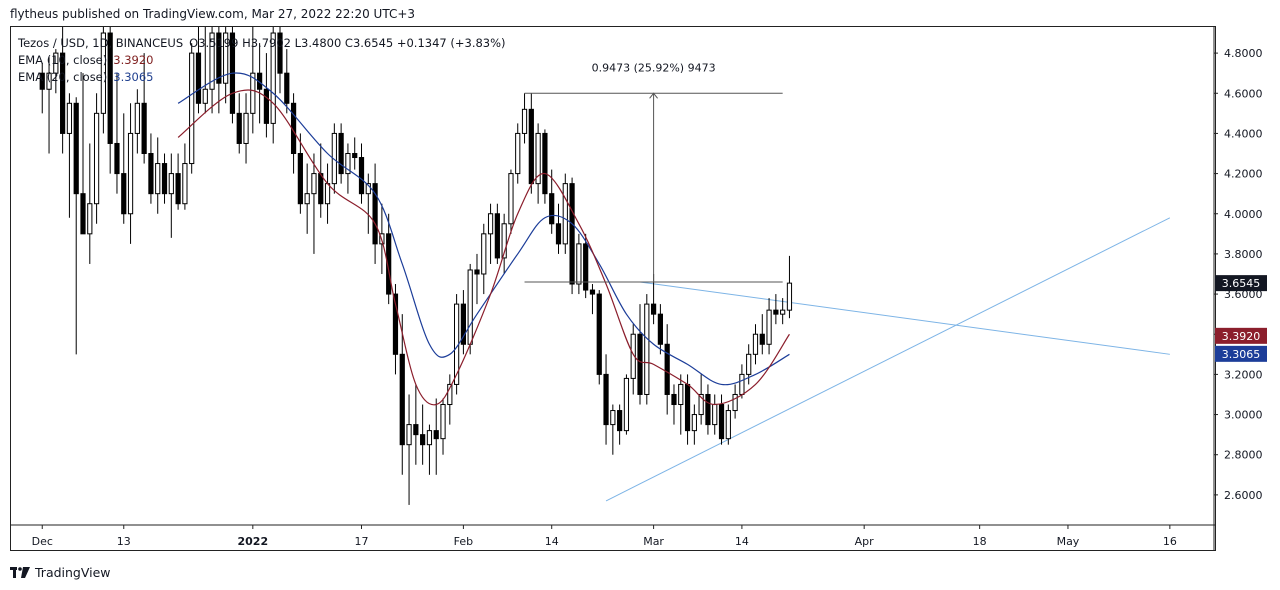 Image resolution: width=1280 pixels, height=590 pixels. Describe the element at coordinates (653, 95) in the screenshot. I see `measure-arrow-head` at that location.